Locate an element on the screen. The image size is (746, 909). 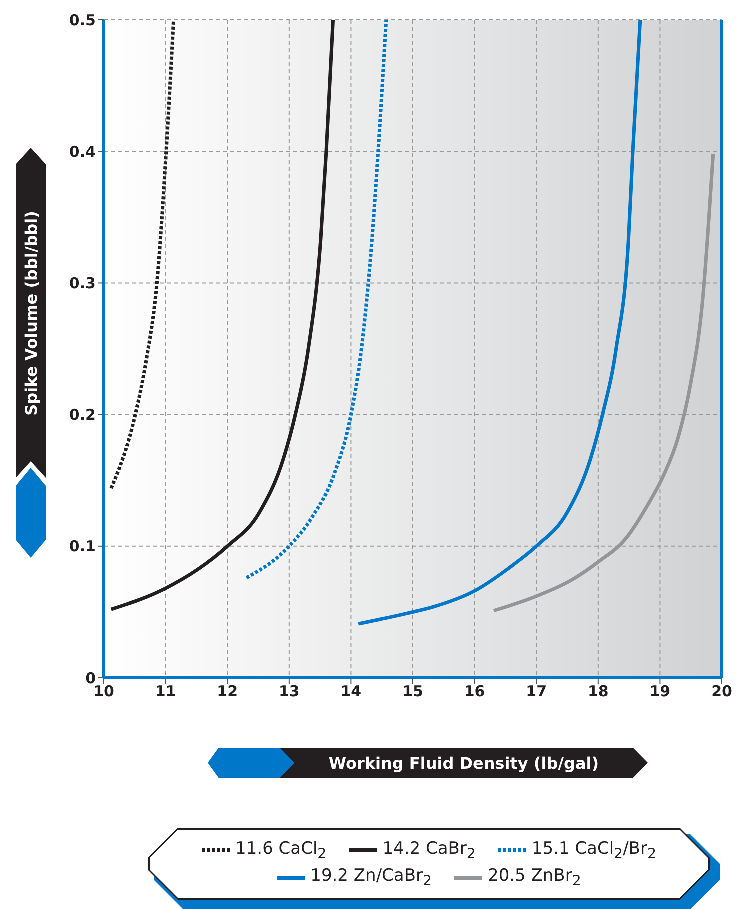
y-tick-label: 0.3 is located at coordinates (82, 283).